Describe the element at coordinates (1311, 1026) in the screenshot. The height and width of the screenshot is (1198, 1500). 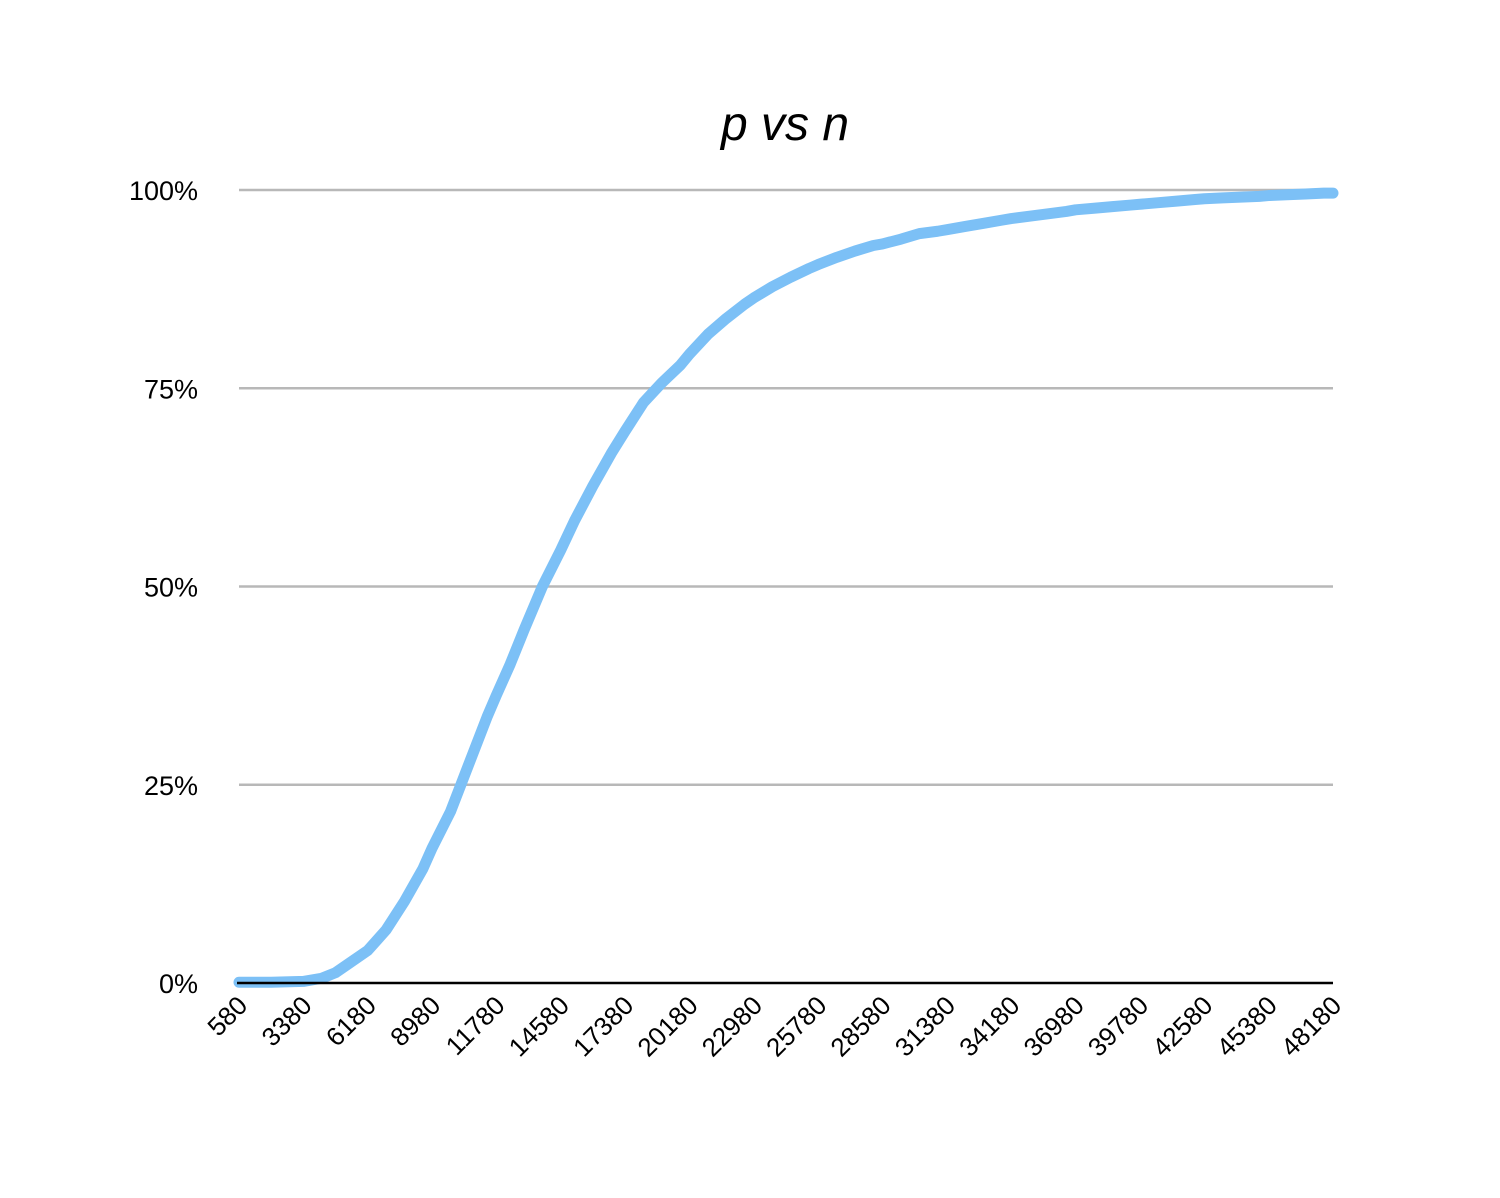
I see `x-tick-label: 48180` at that location.